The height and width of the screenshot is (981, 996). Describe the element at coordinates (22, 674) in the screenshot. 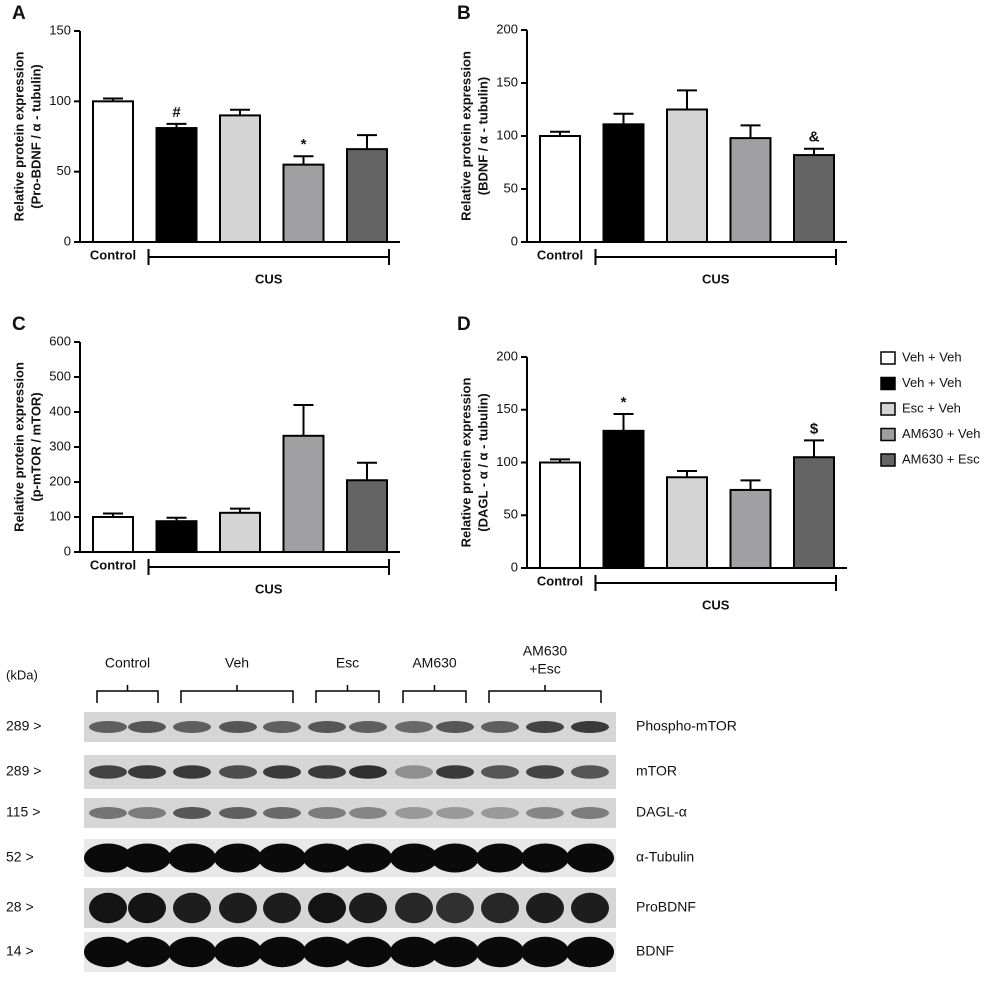

I see `kda-label: (kDa)` at that location.